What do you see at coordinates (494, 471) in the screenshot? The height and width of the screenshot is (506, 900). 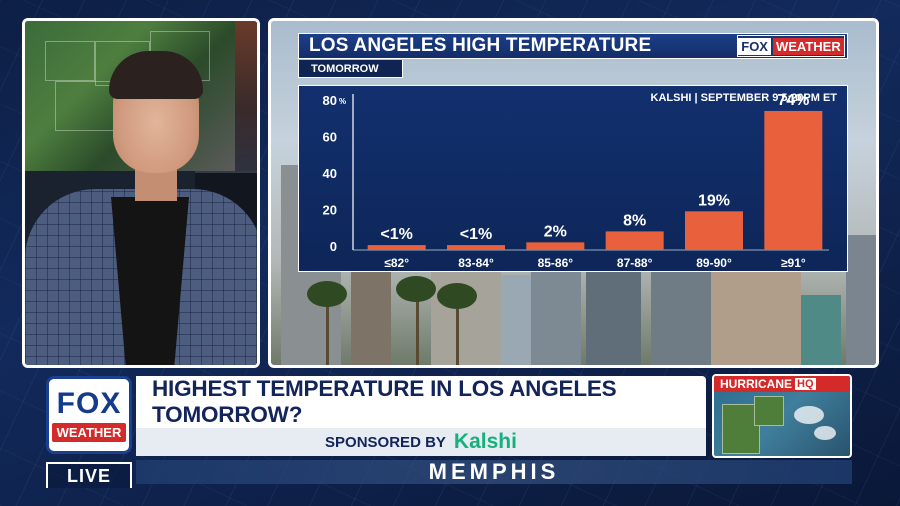 I see `city-ticker: MEMPHIS` at bounding box center [494, 471].